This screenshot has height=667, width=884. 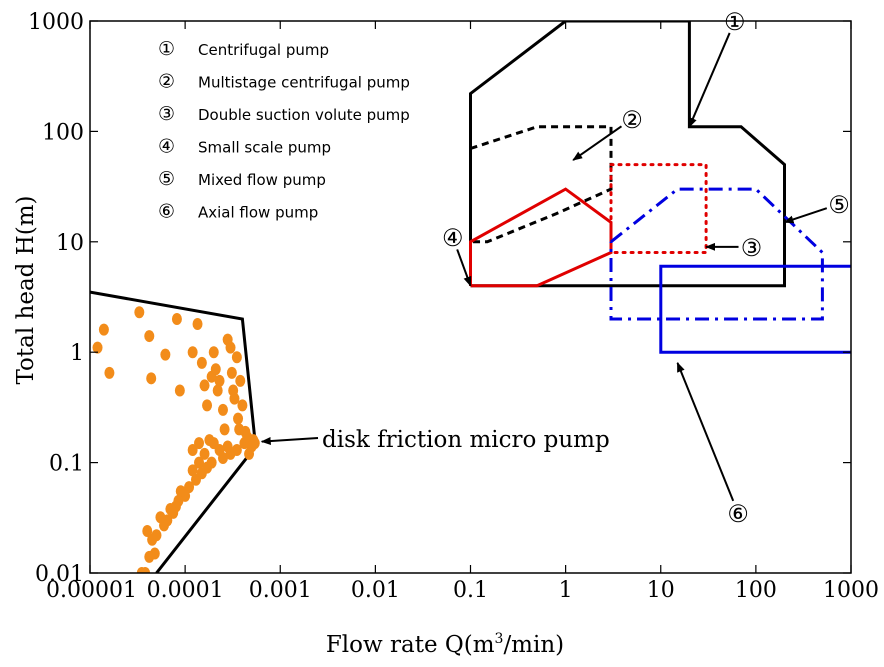 What do you see at coordinates (91, 590) in the screenshot?
I see `x-tick-label: 0.00001` at bounding box center [91, 590].